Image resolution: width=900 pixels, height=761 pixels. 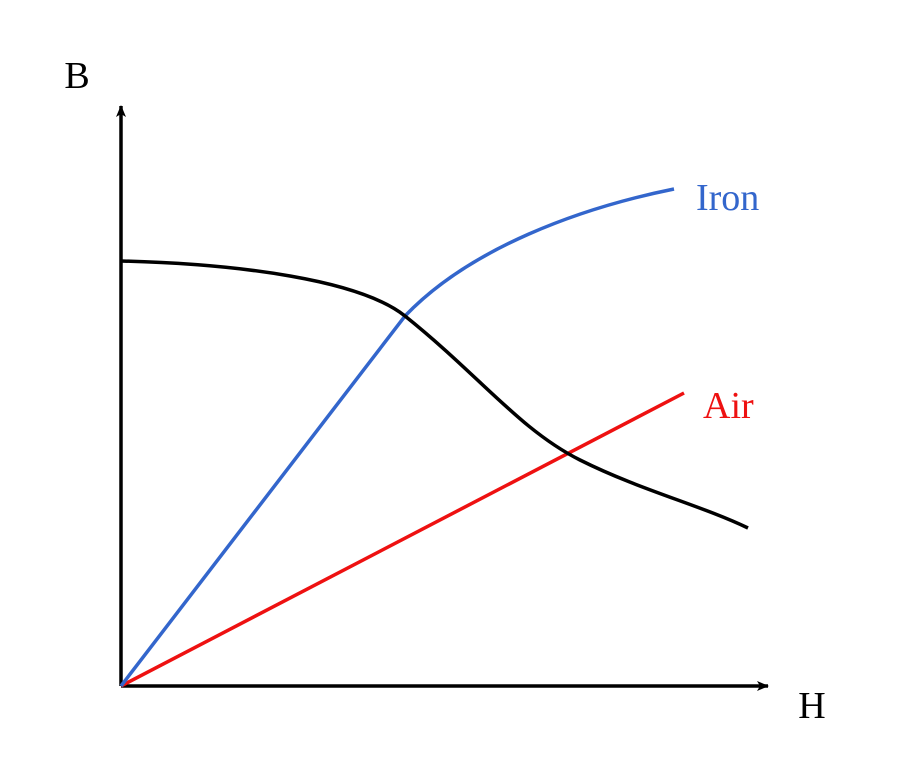 I want to click on air-label: Air, so click(x=728, y=406).